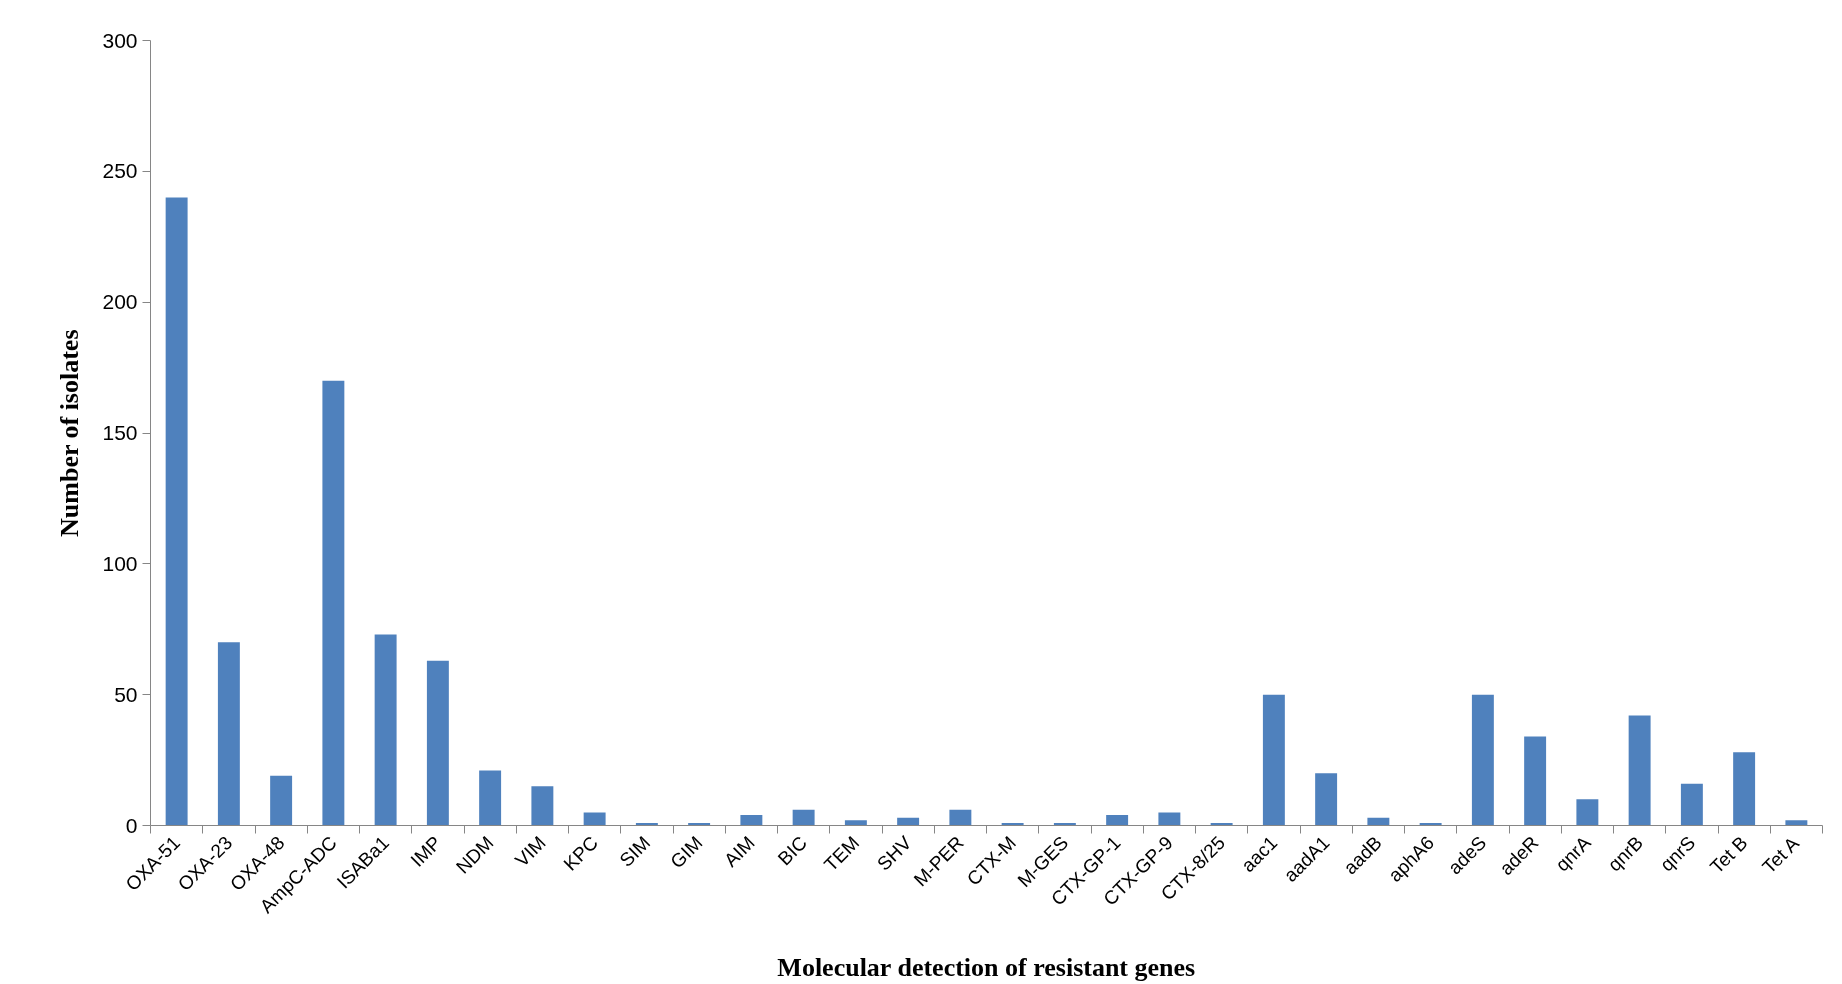  I want to click on x-tick-label: AIM, so click(739, 851).